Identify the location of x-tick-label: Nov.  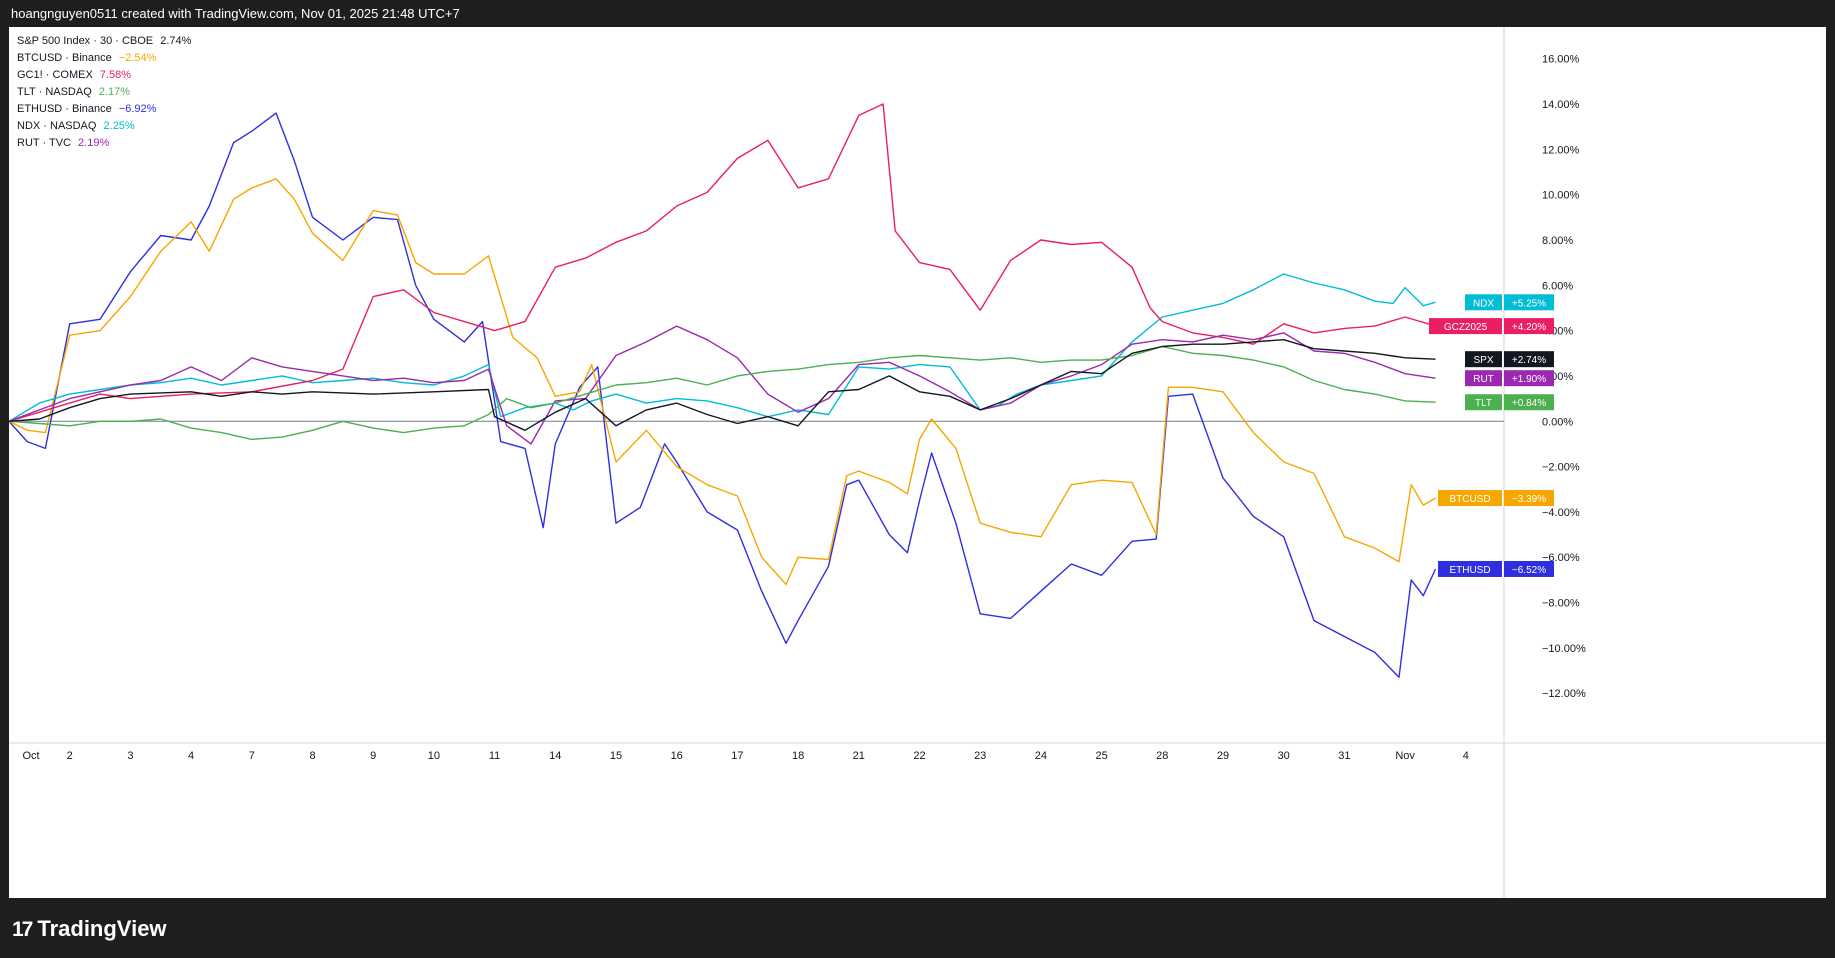
(1405, 756).